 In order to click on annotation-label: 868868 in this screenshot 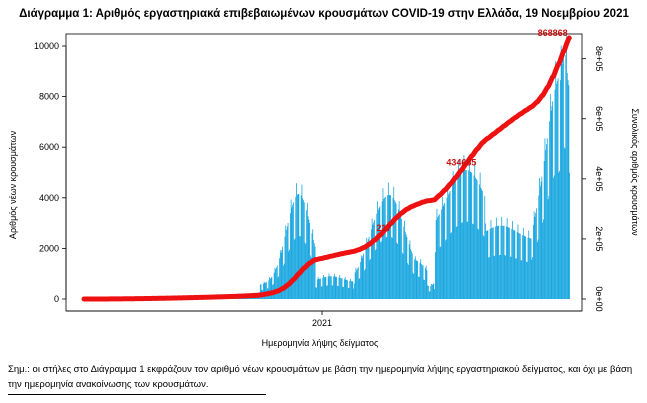, I will do `click(553, 33)`.